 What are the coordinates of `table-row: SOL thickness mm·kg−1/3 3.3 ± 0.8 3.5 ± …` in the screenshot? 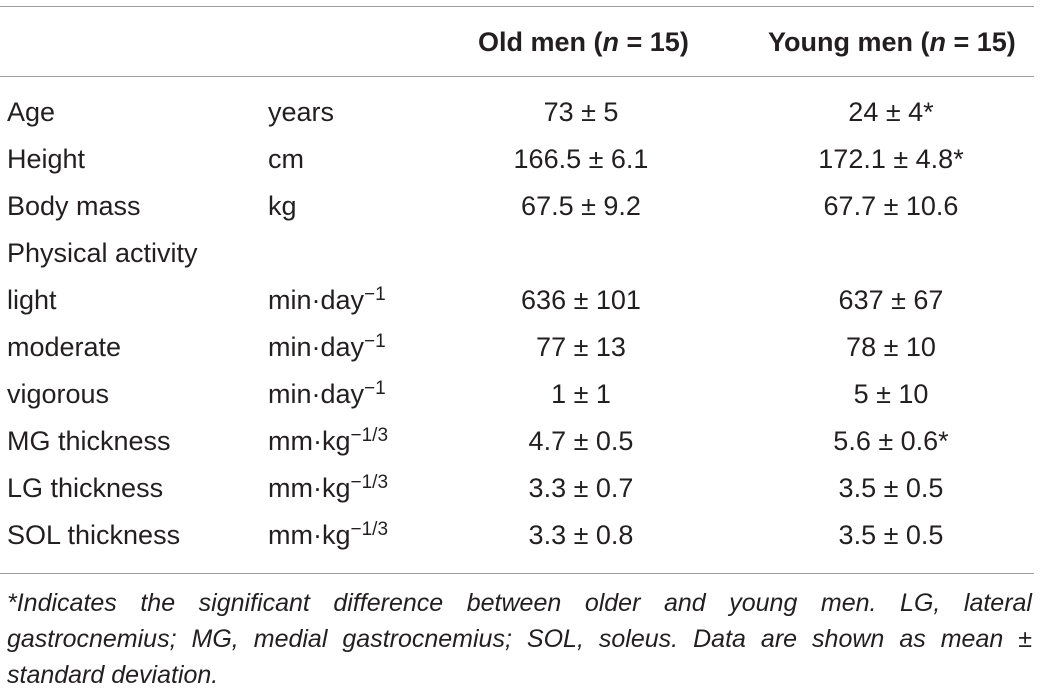 It's located at (517, 540).